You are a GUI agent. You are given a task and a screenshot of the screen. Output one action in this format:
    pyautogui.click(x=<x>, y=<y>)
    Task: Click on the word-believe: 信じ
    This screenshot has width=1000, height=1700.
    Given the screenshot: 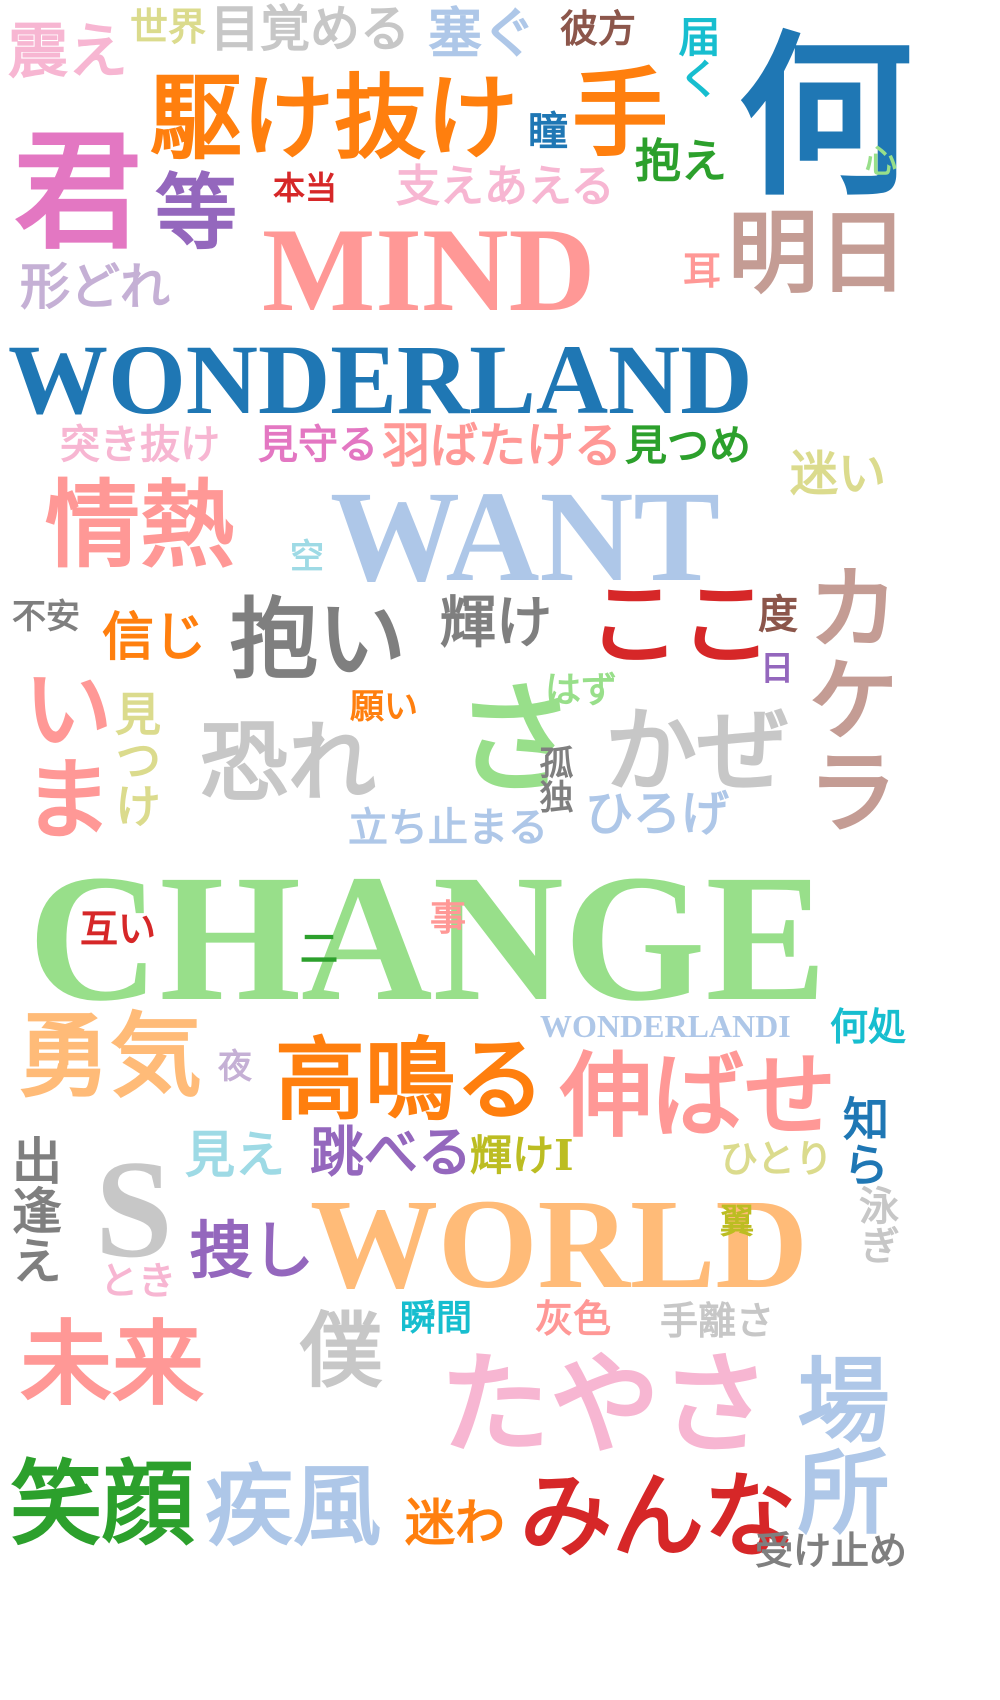 What is the action you would take?
    pyautogui.click(x=154, y=637)
    